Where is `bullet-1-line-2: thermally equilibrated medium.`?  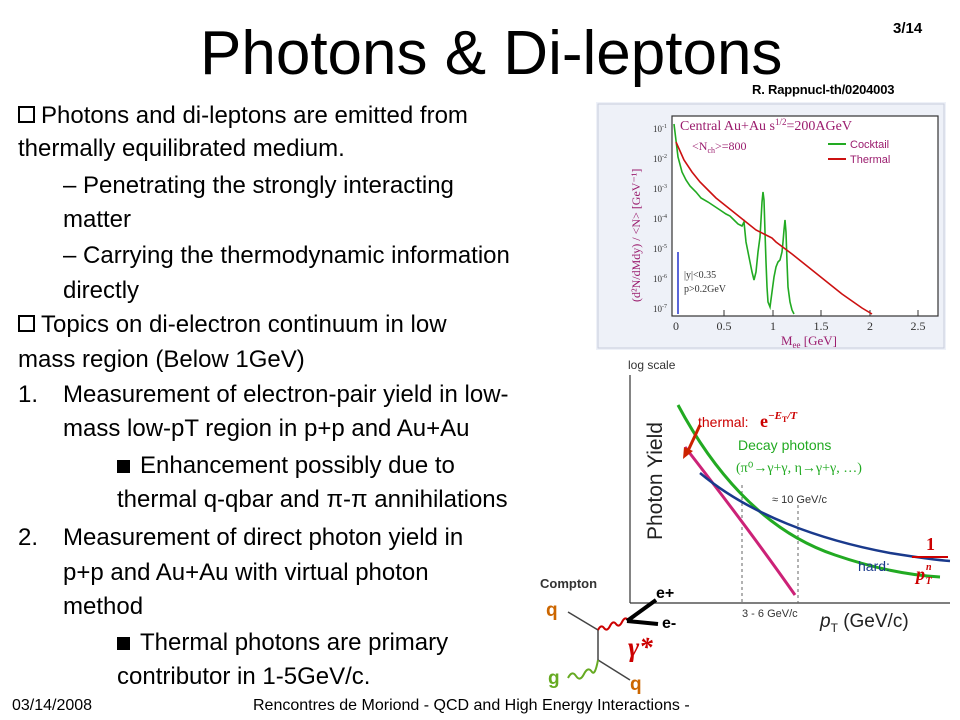
bullet-1-line-2: thermally equilibrated medium. is located at coordinates (181, 148).